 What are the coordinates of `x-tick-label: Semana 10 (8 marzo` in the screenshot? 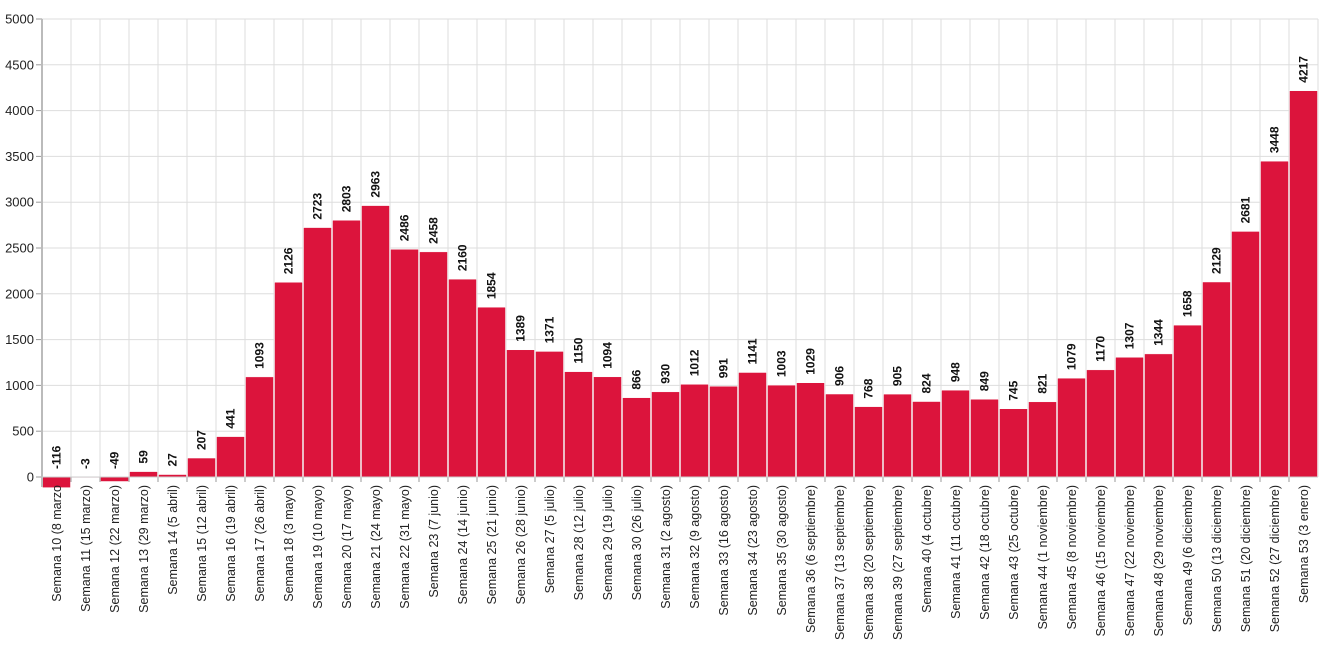 It's located at (57, 543).